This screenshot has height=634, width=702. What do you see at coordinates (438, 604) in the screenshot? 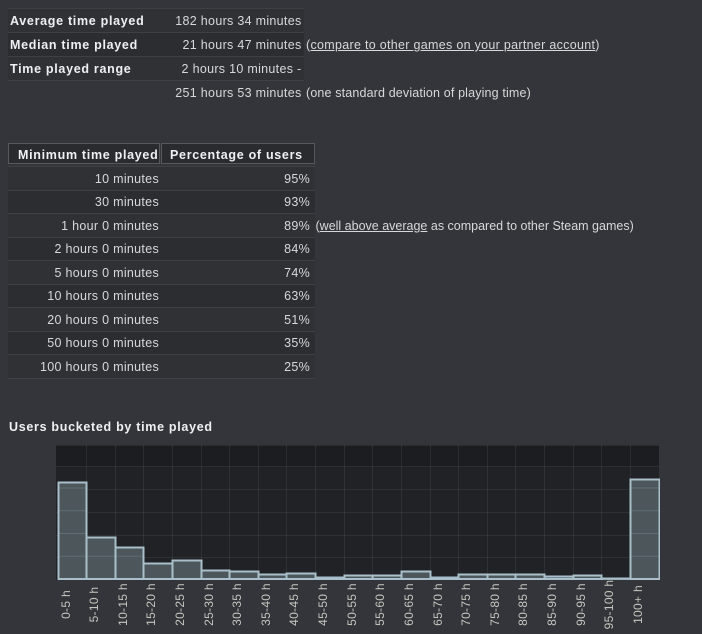
I see `svg-text: 65-70 h` at bounding box center [438, 604].